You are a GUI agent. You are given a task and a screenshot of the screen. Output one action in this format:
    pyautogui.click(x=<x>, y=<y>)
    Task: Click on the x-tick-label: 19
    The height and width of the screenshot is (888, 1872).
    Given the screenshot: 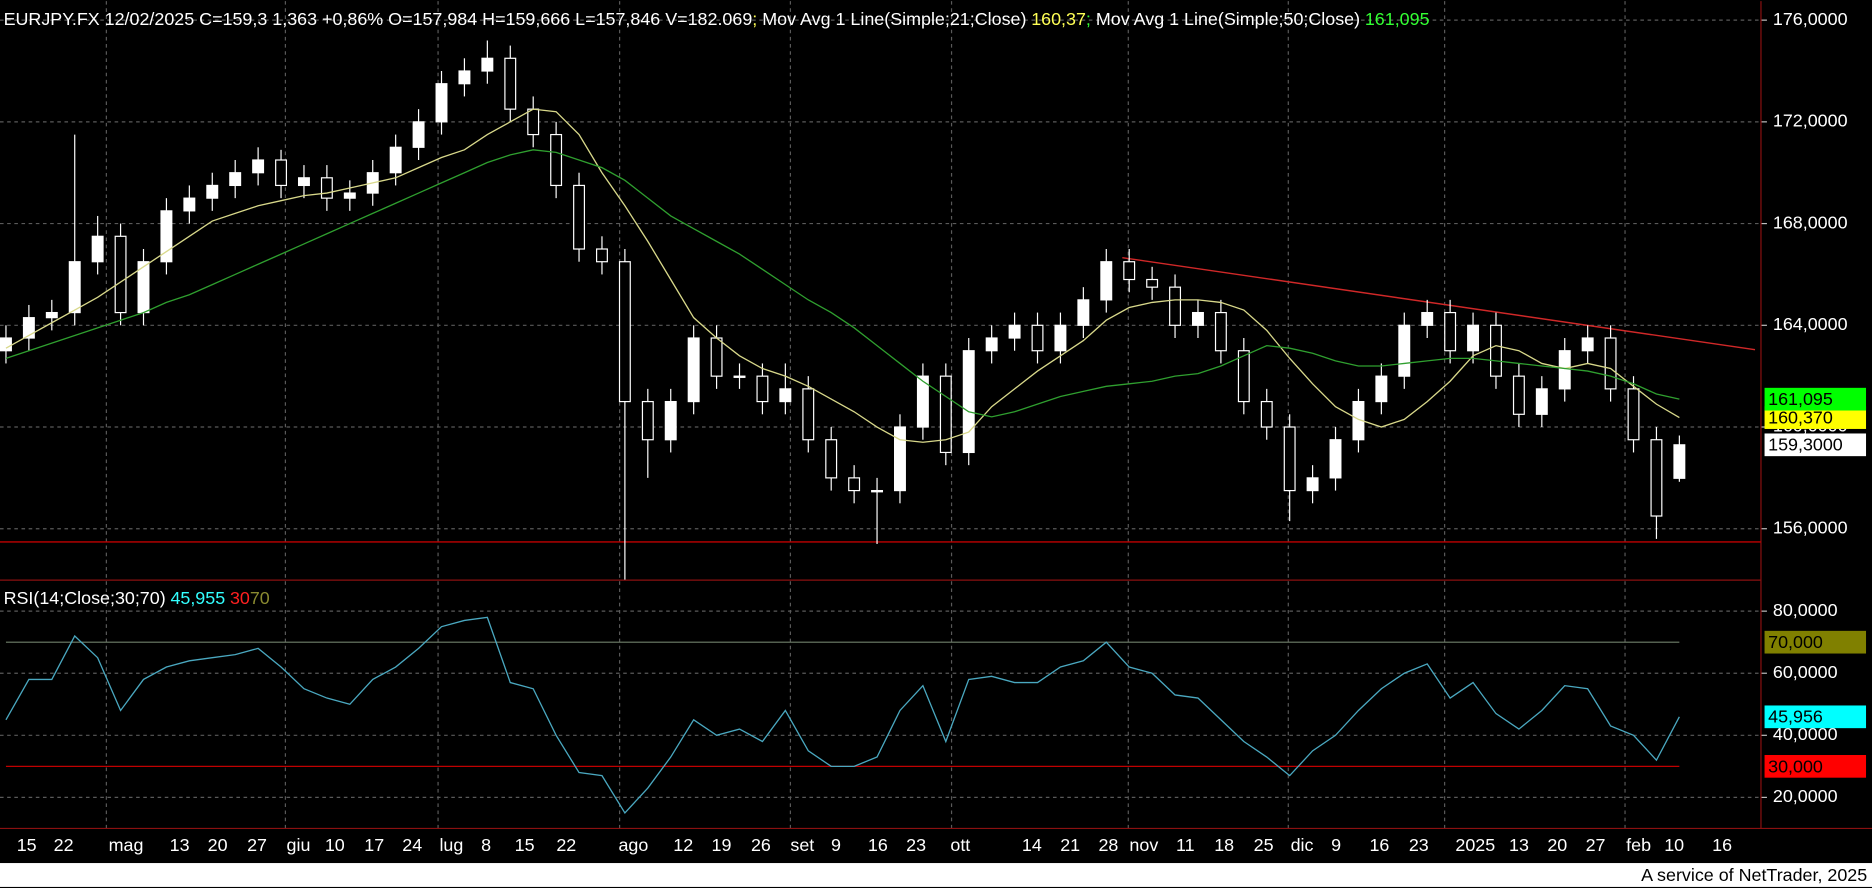 What is the action you would take?
    pyautogui.click(x=722, y=845)
    